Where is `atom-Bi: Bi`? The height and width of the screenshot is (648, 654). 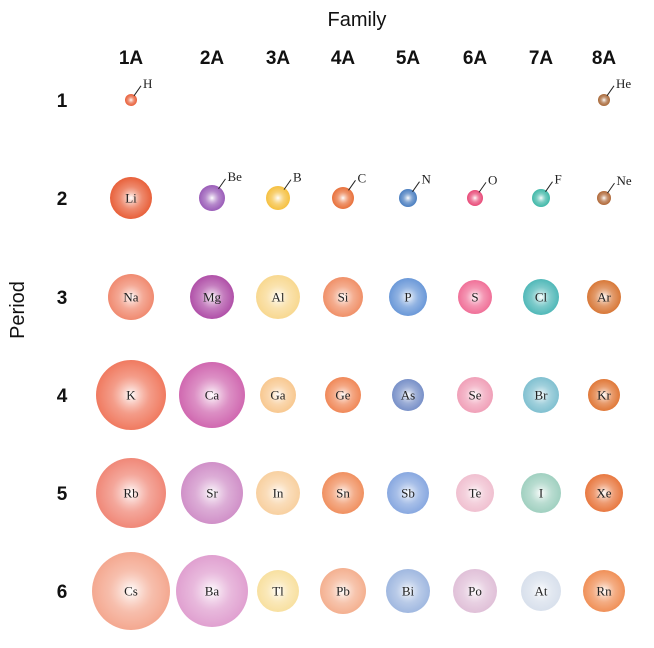 atom-Bi: Bi is located at coordinates (408, 591).